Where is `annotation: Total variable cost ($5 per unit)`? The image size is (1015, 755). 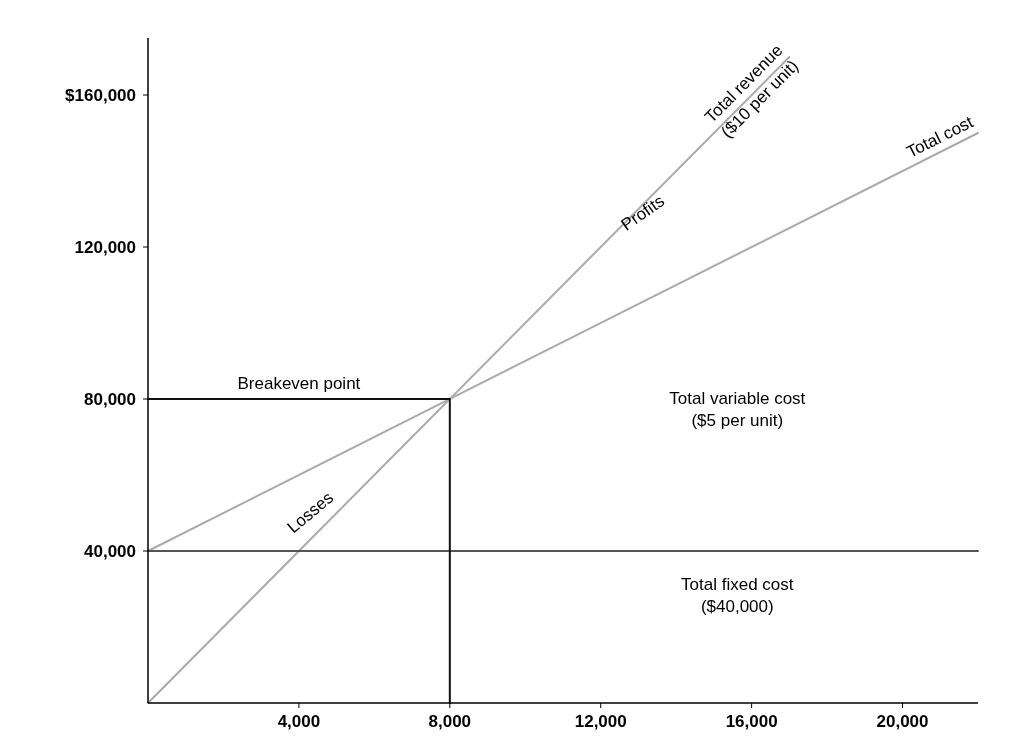
annotation: Total variable cost ($5 per unit) is located at coordinates (737, 409).